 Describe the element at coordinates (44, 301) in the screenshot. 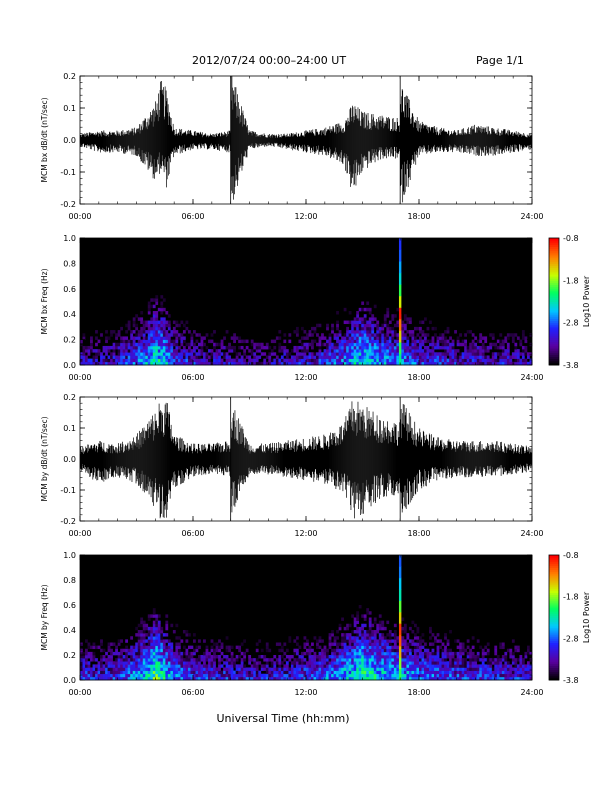

I see `y-axis-label: MCM bx Freq (Hz)` at that location.